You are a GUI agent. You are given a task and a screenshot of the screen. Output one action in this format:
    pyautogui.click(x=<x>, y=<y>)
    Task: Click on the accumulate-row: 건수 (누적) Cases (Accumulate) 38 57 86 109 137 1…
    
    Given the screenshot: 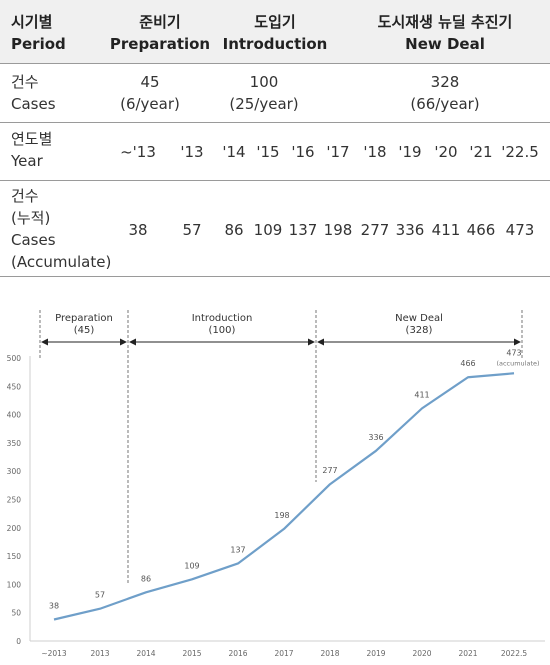 What is the action you would take?
    pyautogui.click(x=275, y=229)
    